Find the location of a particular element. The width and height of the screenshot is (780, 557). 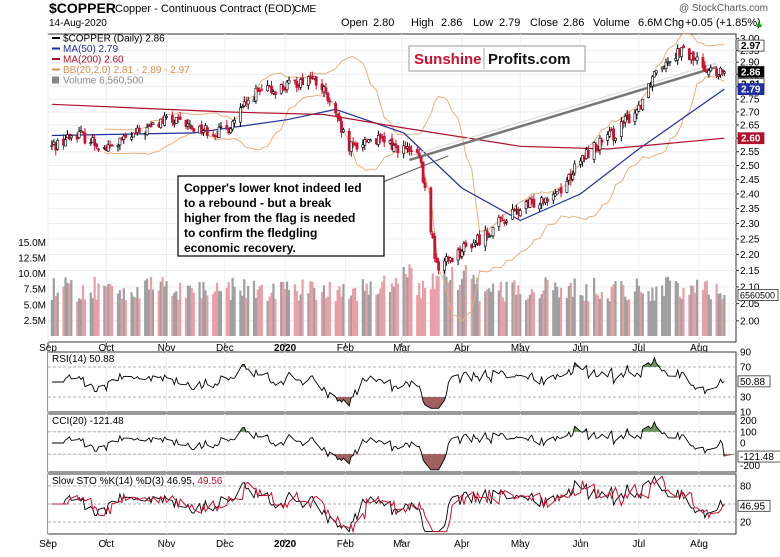

price-badge-label: 2.86 is located at coordinates (751, 72).